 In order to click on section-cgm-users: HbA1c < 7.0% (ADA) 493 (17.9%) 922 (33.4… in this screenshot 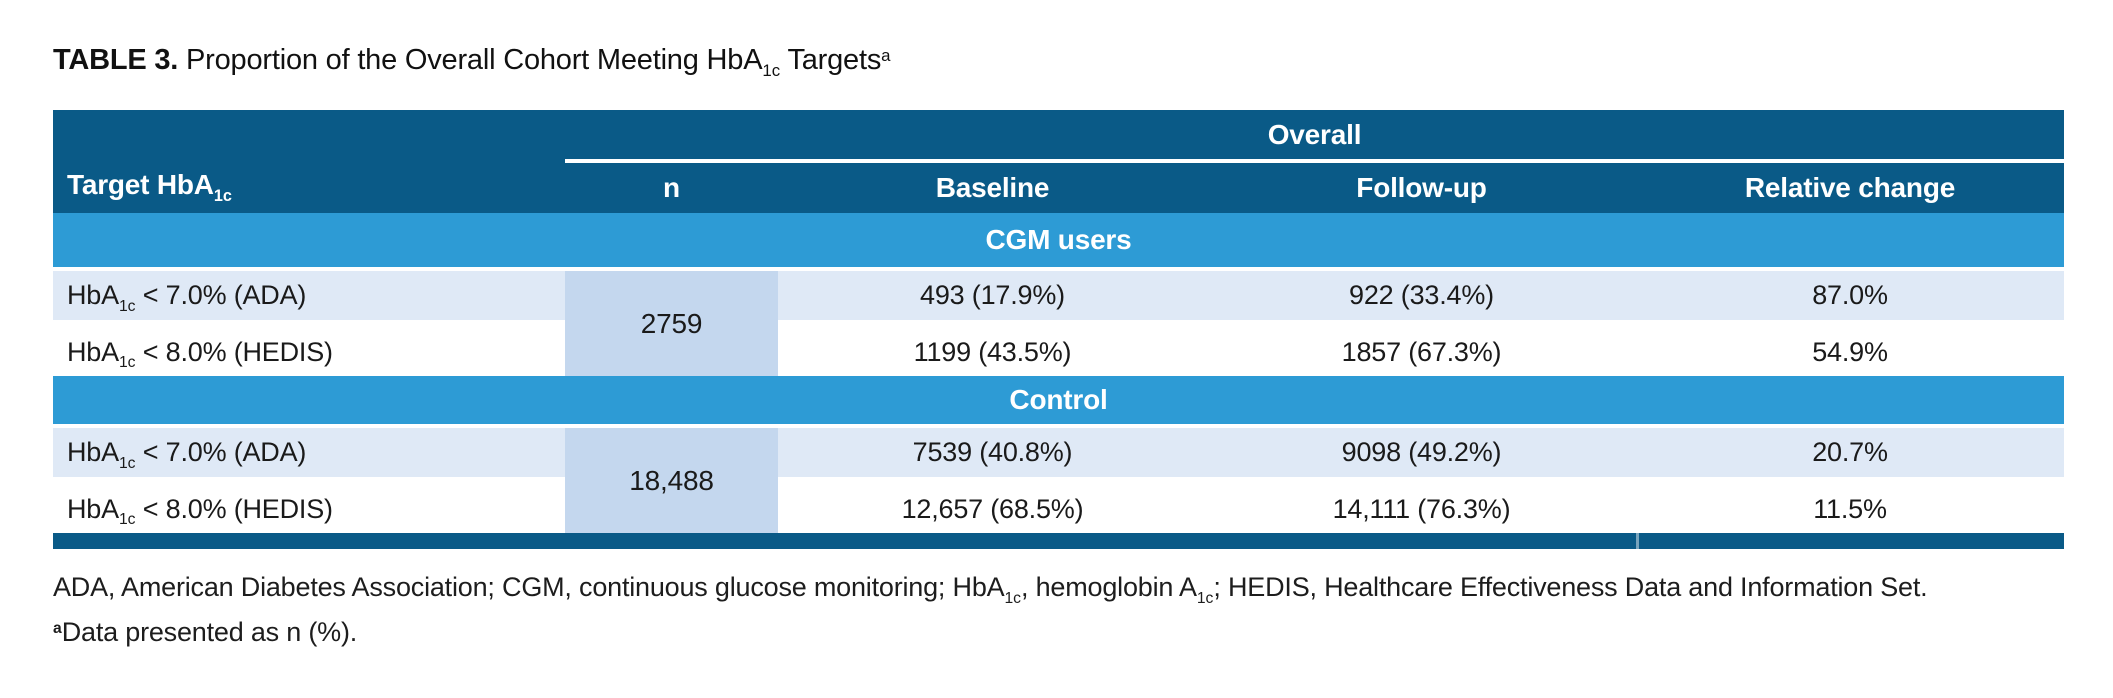, I will do `click(1058, 321)`.